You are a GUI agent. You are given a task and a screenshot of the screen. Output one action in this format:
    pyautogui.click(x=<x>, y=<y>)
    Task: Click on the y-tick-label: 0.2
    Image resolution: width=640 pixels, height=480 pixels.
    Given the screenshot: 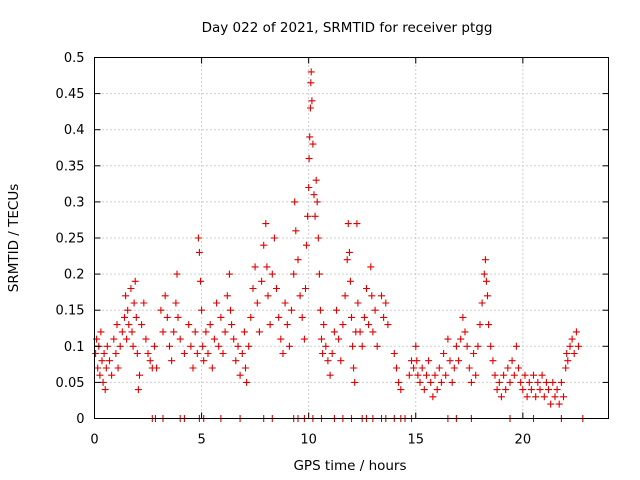 What is the action you would take?
    pyautogui.click(x=74, y=275)
    